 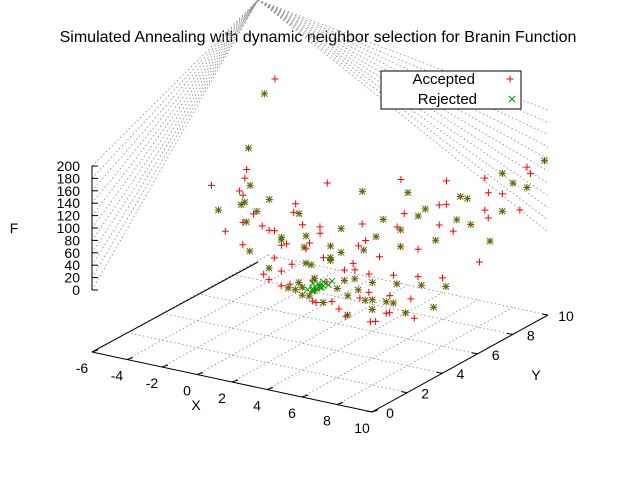 I want to click on z-tick-label: 80, so click(x=72, y=240).